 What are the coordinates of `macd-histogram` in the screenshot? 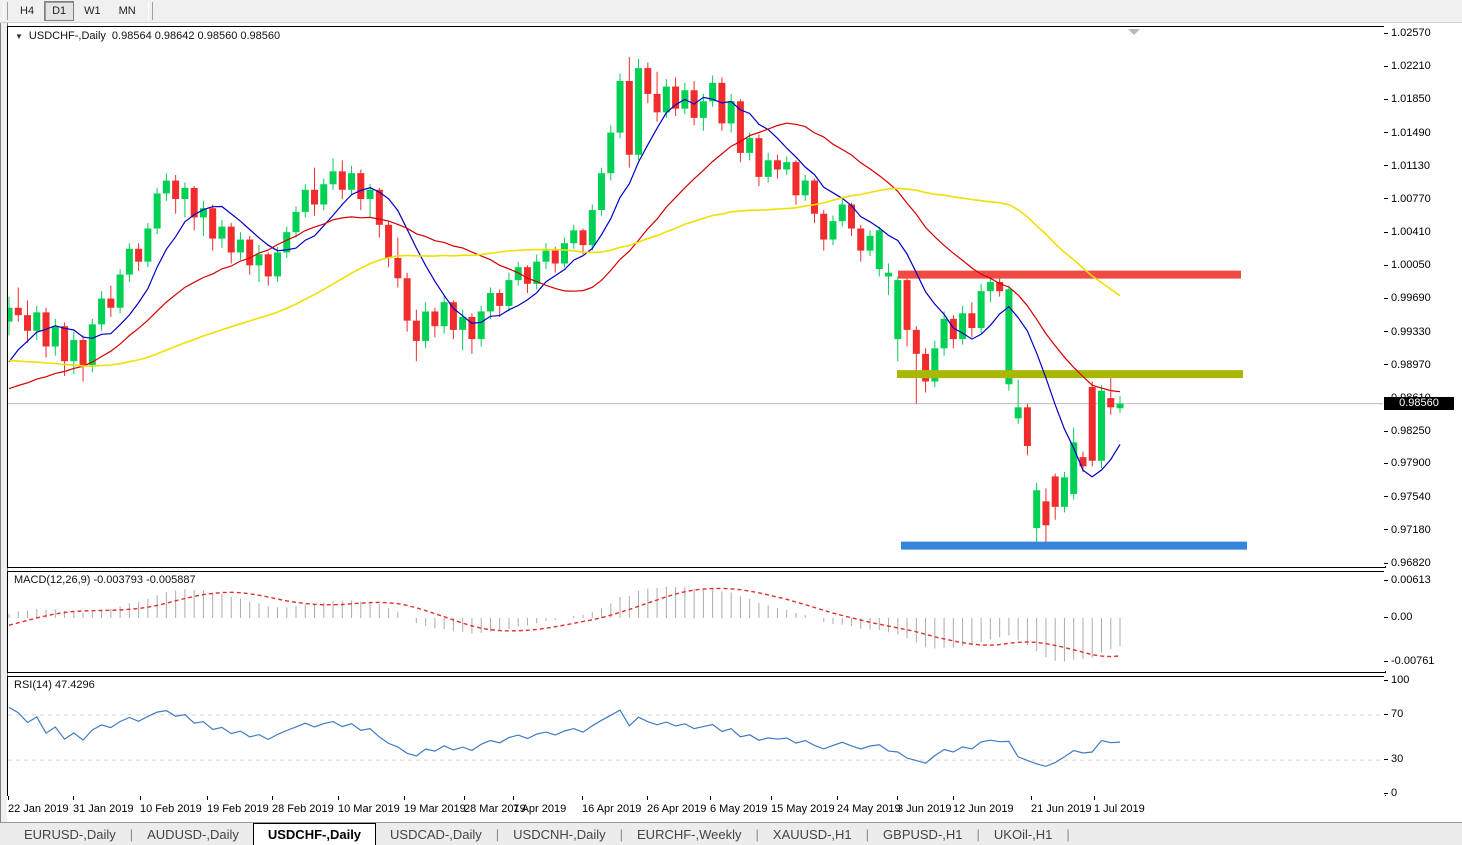 It's located at (564, 624).